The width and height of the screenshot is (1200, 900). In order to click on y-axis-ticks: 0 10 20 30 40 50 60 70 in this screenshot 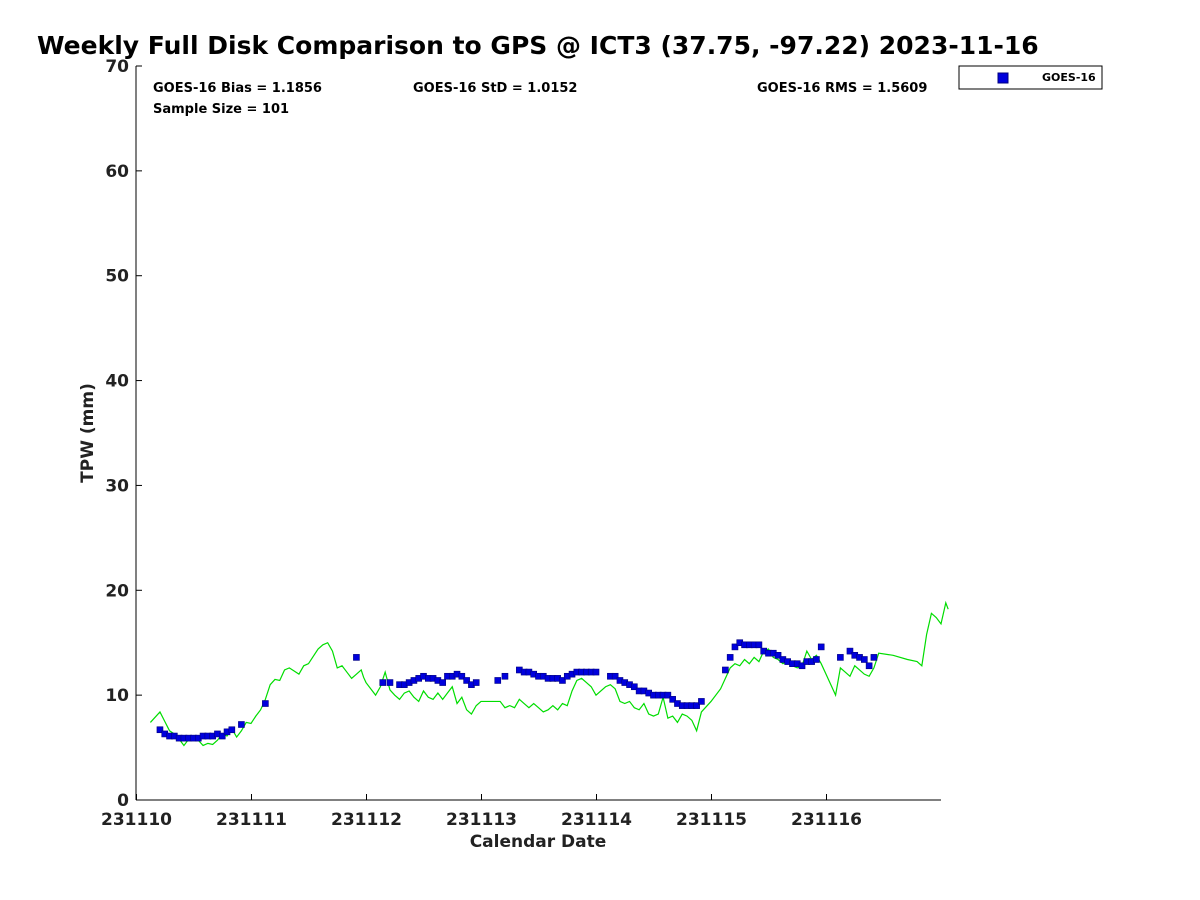, I will do `click(123, 434)`.